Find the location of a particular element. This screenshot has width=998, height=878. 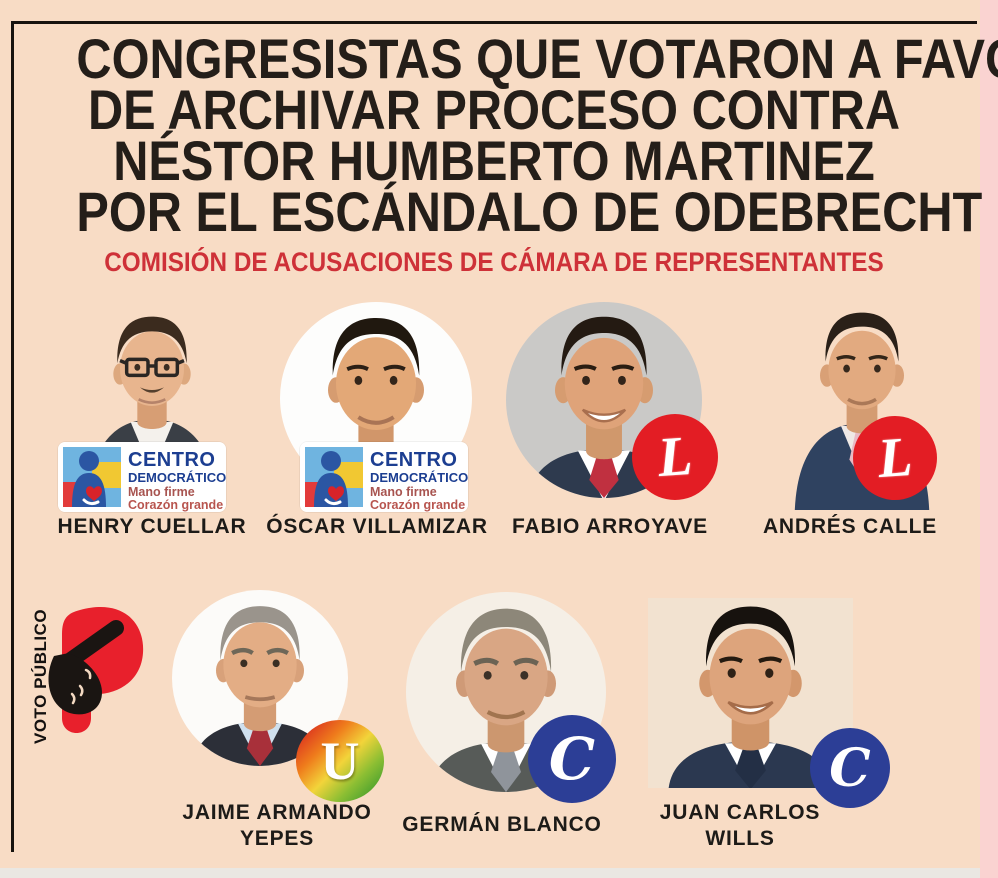

member-name-jaime-armando-yepes: JAIME ARMANDO YEPES is located at coordinates (277, 826).